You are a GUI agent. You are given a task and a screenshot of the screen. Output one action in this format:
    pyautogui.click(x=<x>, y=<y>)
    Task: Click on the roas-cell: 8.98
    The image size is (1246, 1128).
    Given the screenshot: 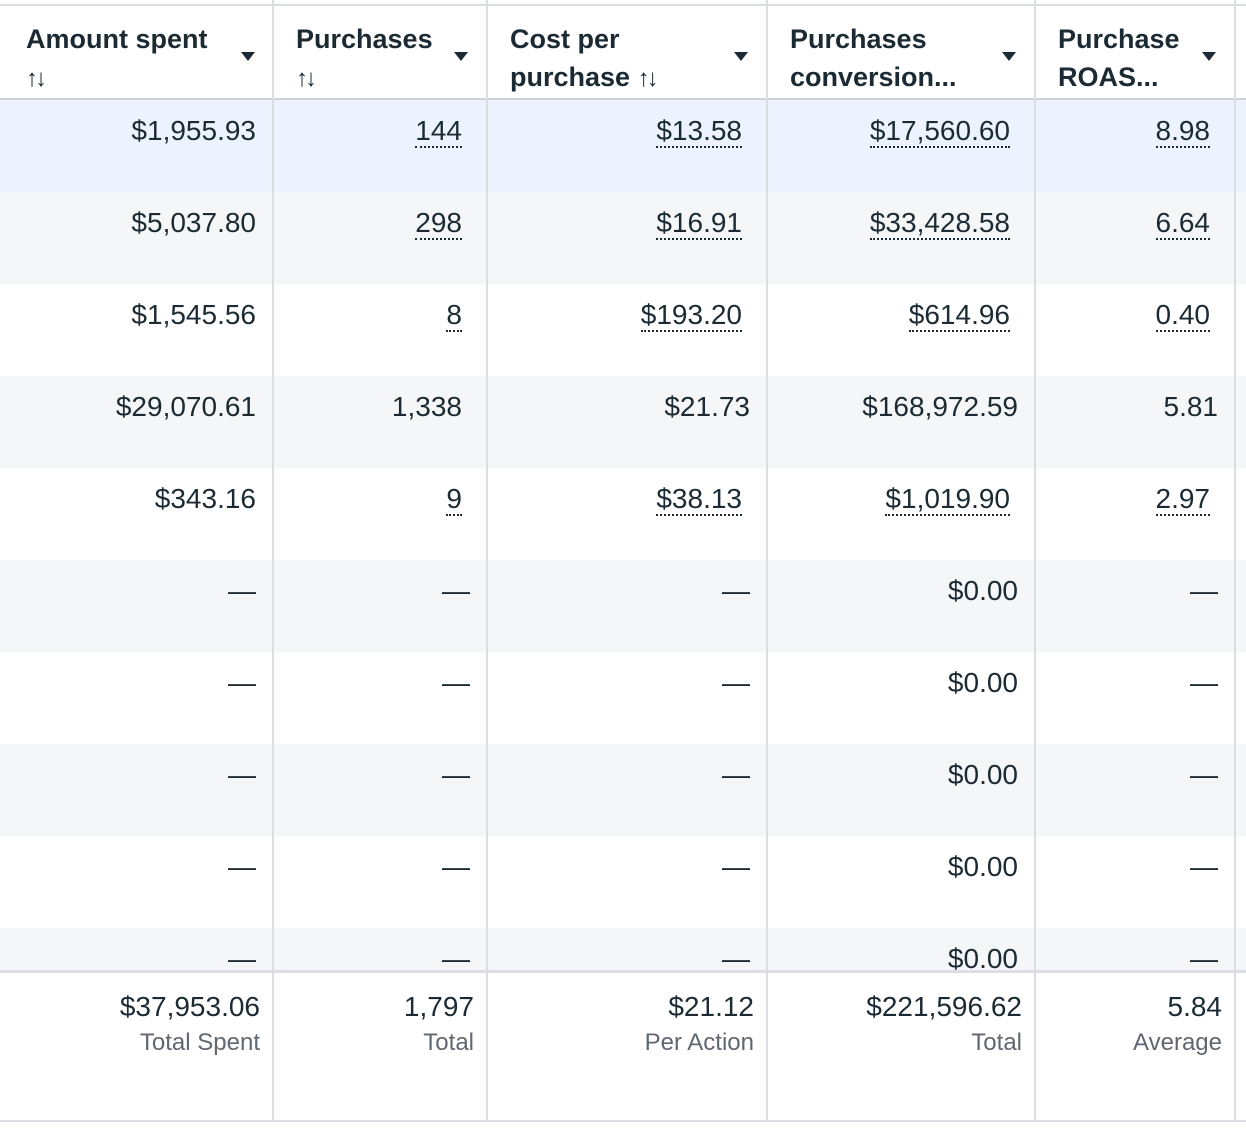 What is the action you would take?
    pyautogui.click(x=1182, y=131)
    